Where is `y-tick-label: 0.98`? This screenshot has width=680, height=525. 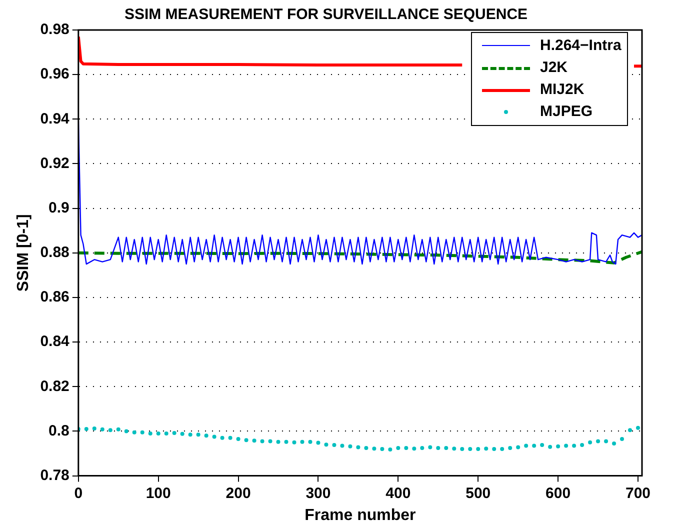
y-tick-label: 0.98 is located at coordinates (55, 29).